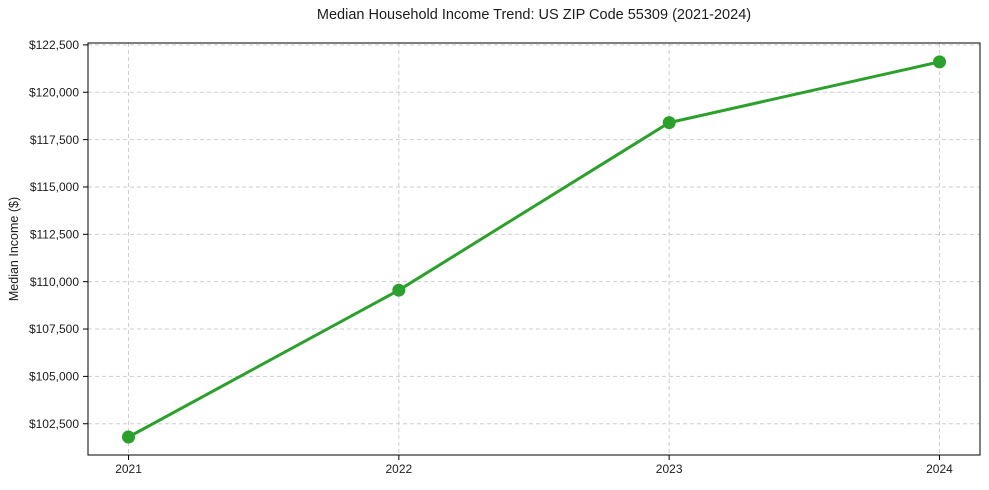 This screenshot has height=490, width=989. Describe the element at coordinates (128, 469) in the screenshot. I see `x-tick-label: 2021` at that location.